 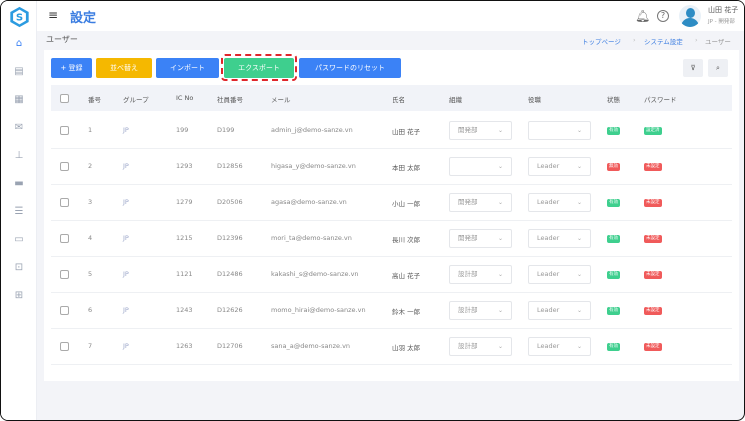 What do you see at coordinates (184, 202) in the screenshot?
I see `cell-ic-no: 1279` at bounding box center [184, 202].